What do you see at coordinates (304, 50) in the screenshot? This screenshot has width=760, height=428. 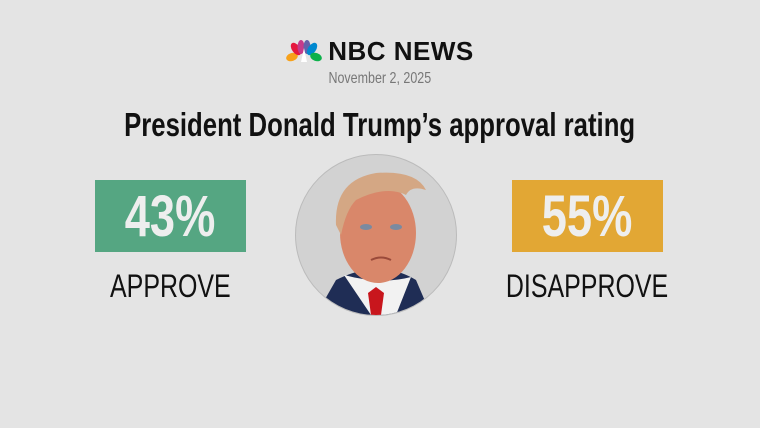 I see `nbc-peacock-icon` at bounding box center [304, 50].